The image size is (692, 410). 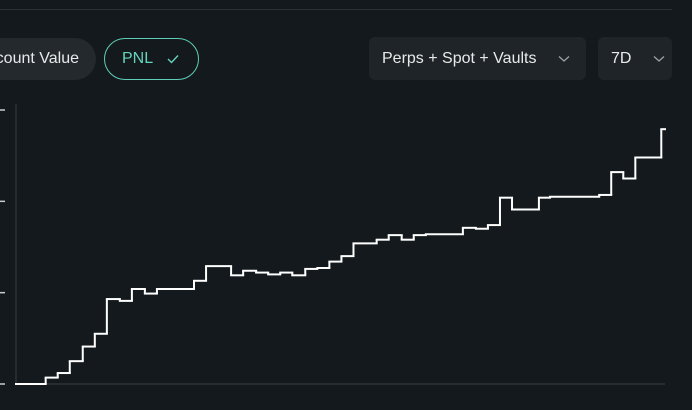 I want to click on dropdown-label: 7D, so click(x=621, y=58).